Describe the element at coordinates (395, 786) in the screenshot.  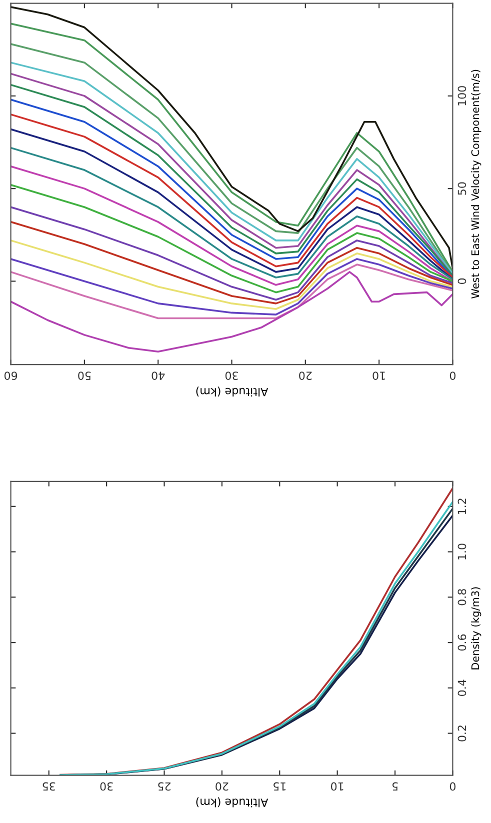
I see `x-tick-label: 5` at that location.